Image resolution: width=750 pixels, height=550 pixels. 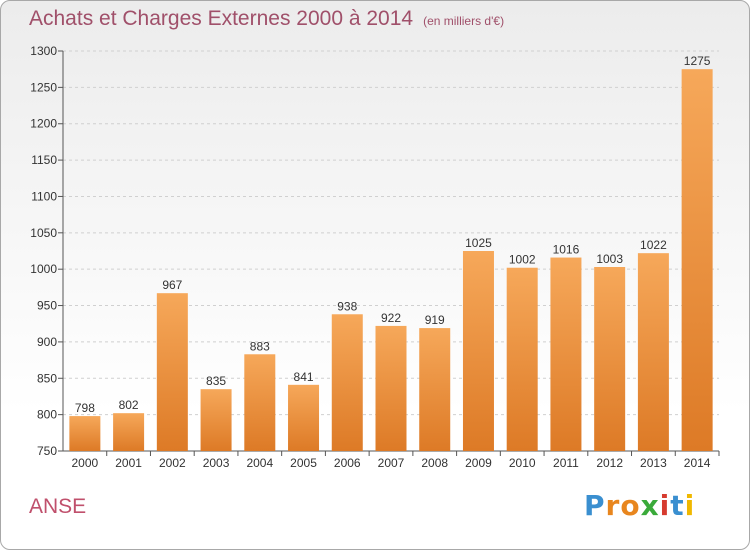 What do you see at coordinates (347, 463) in the screenshot?
I see `x-tick-label-2006: 2006` at bounding box center [347, 463].